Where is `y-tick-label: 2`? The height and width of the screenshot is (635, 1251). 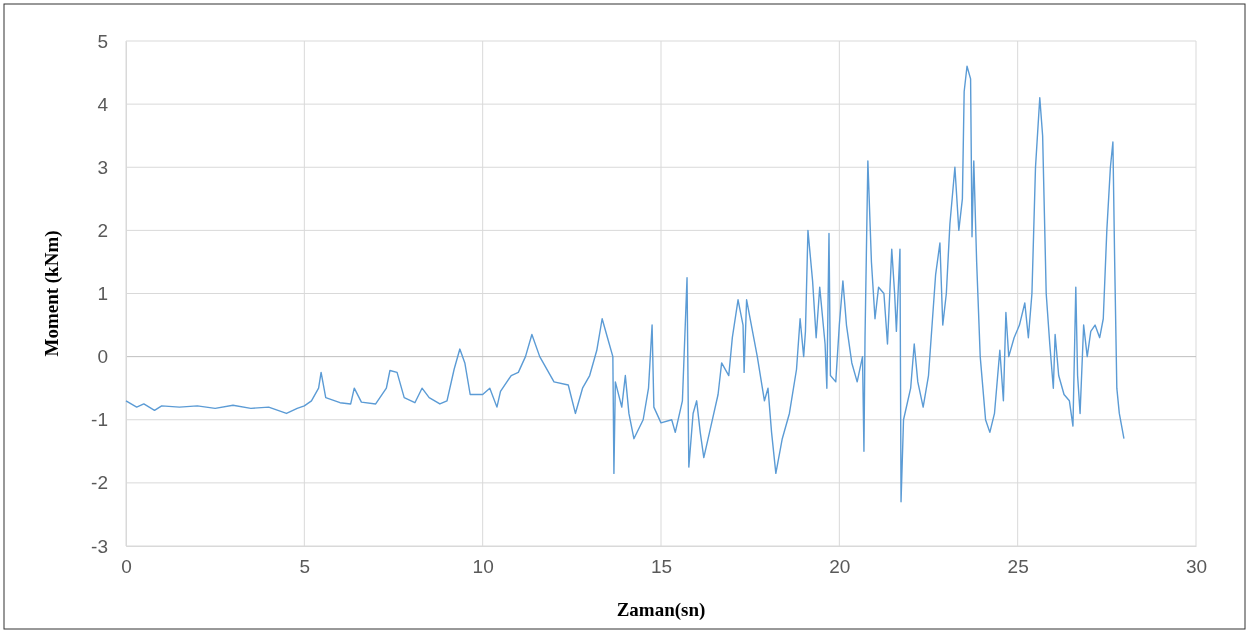
y-tick-label: 2 is located at coordinates (102, 230).